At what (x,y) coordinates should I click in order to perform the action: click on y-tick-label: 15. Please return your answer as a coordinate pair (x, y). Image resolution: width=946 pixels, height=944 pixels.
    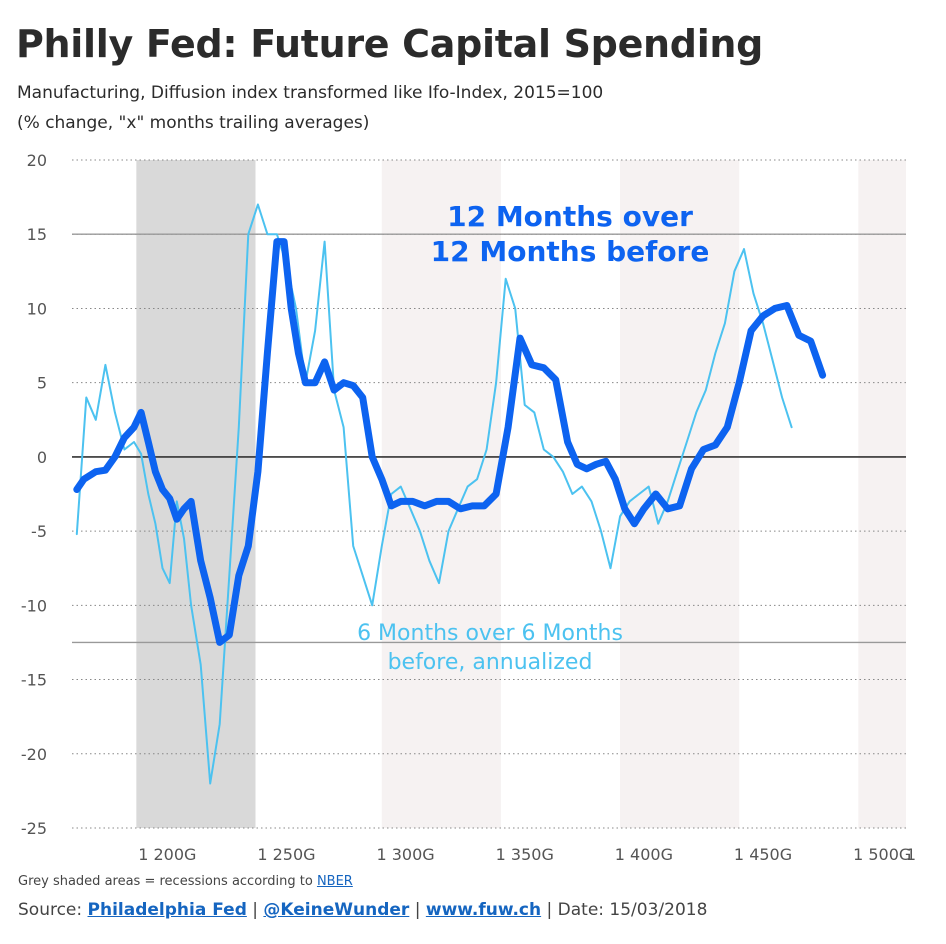
    Looking at the image, I should click on (37, 234).